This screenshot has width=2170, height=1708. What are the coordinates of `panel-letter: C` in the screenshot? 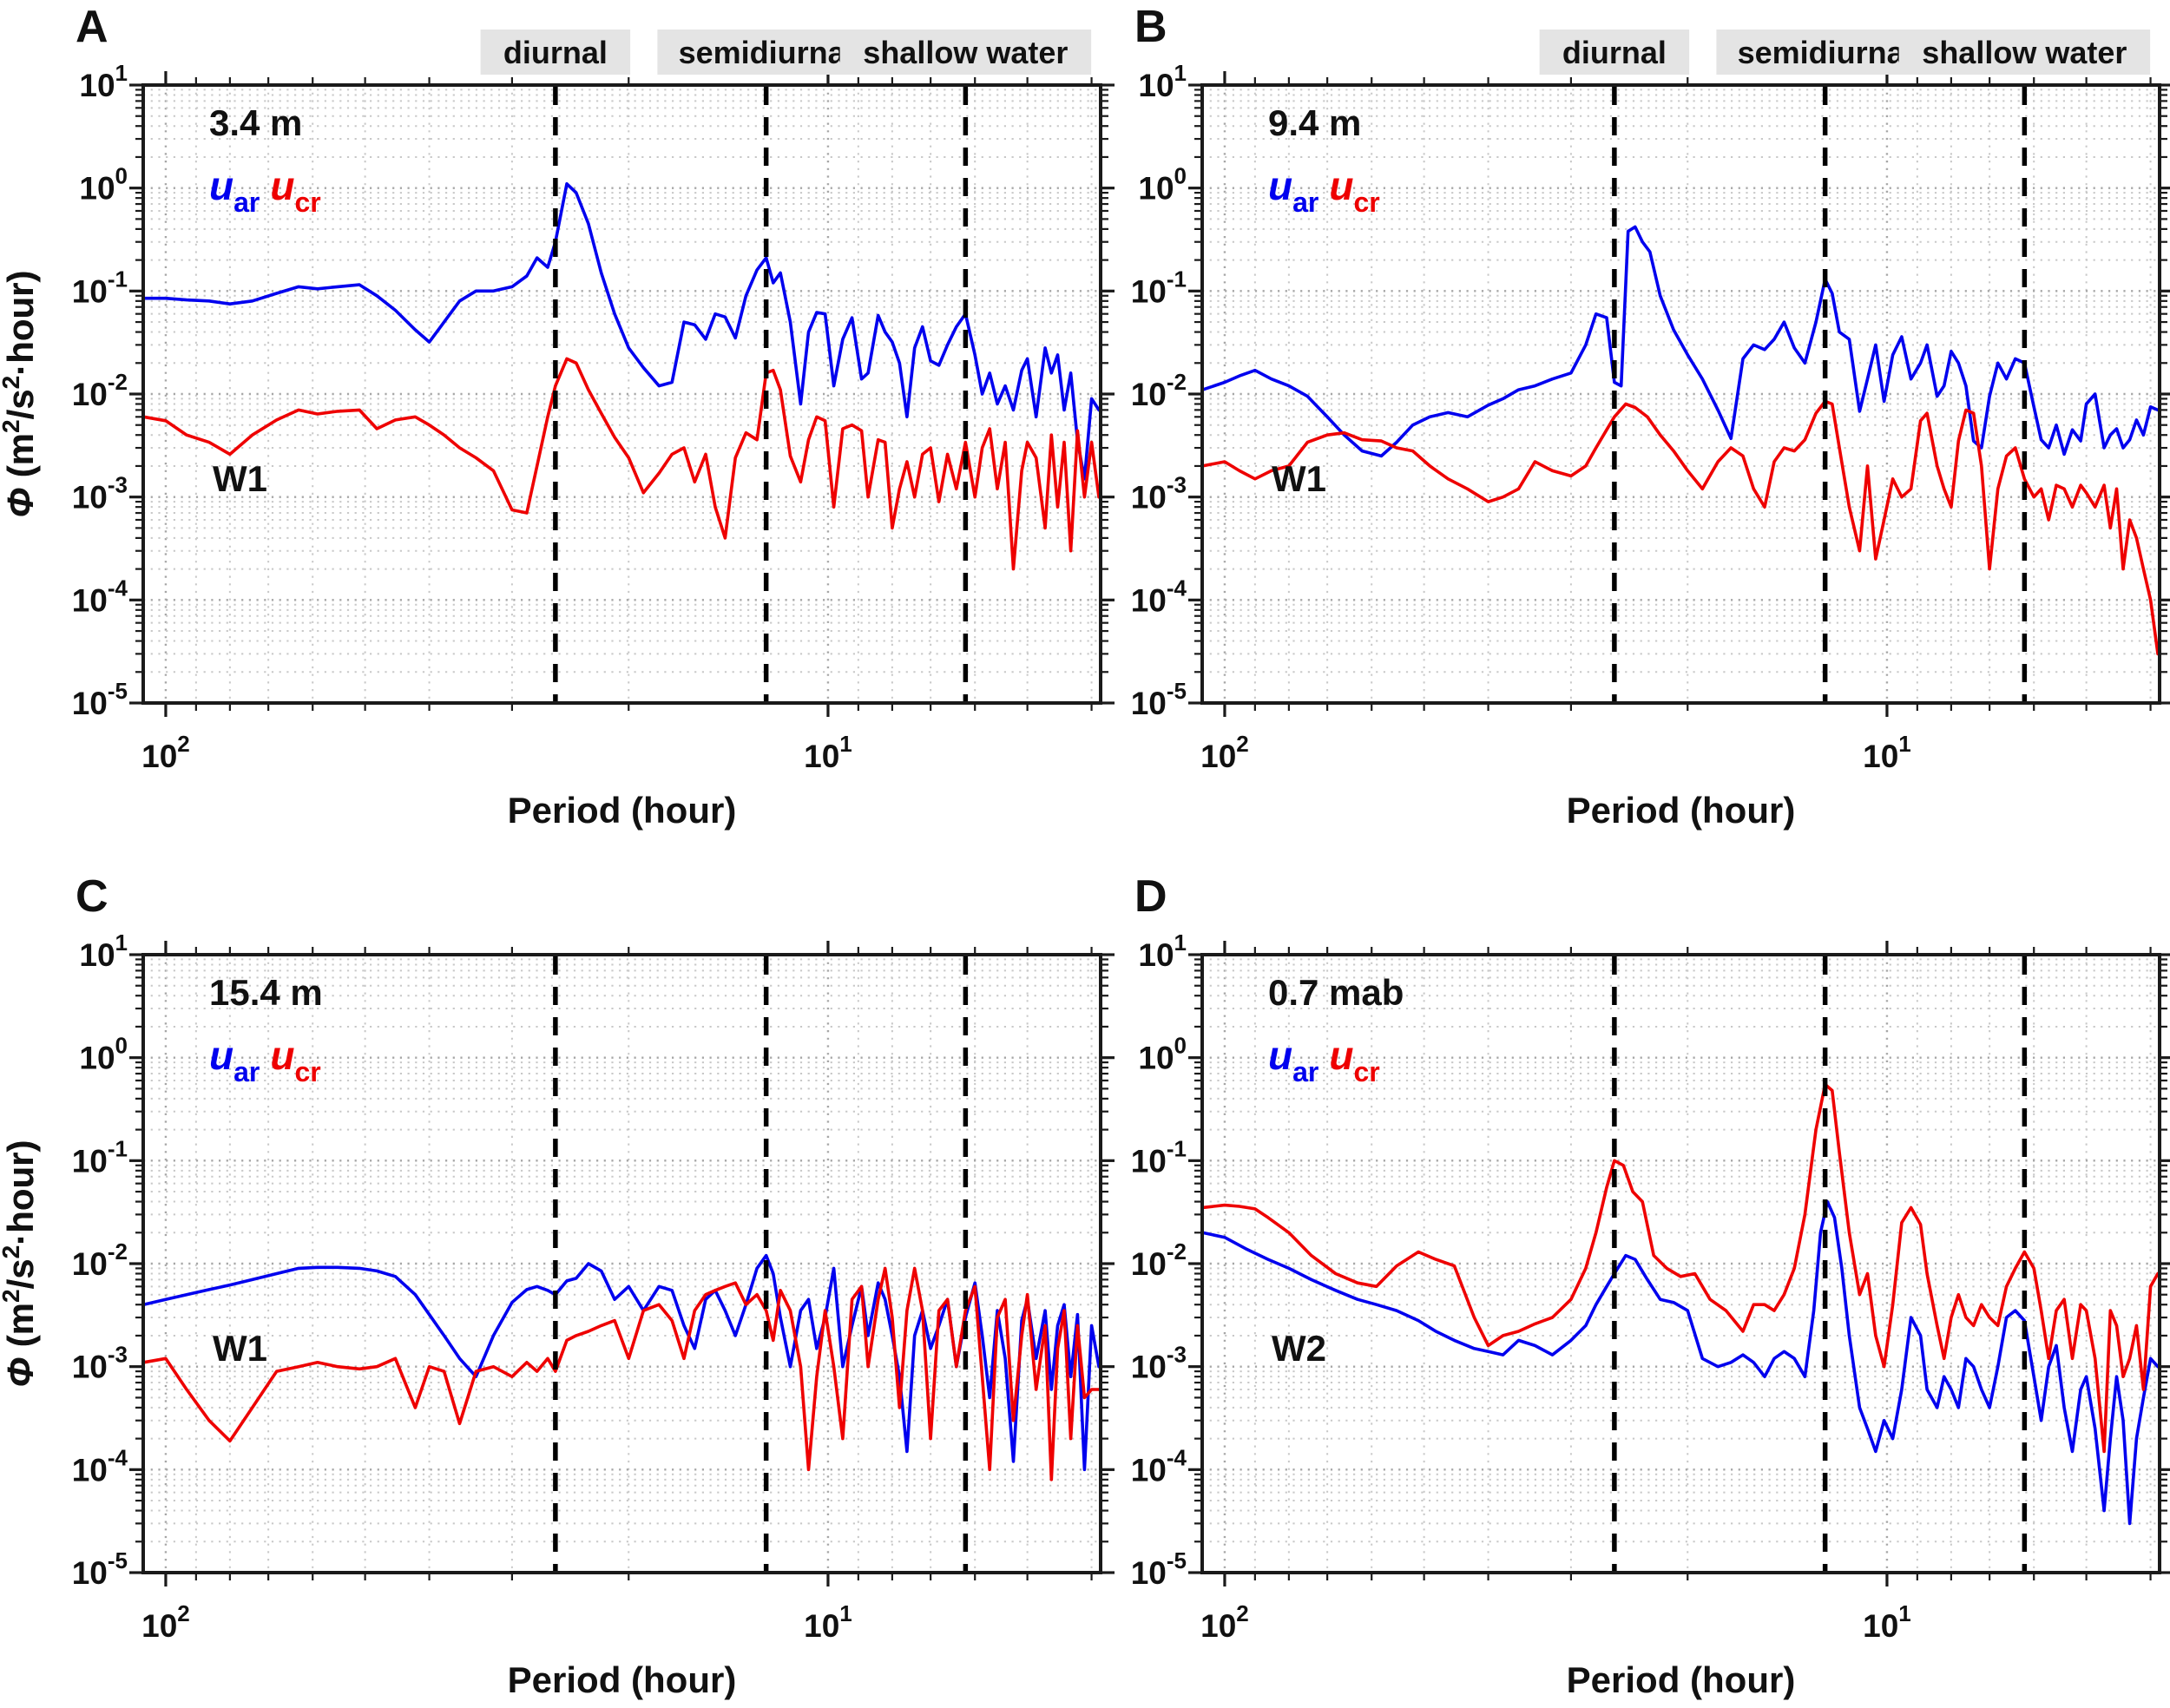 It's located at (92, 896).